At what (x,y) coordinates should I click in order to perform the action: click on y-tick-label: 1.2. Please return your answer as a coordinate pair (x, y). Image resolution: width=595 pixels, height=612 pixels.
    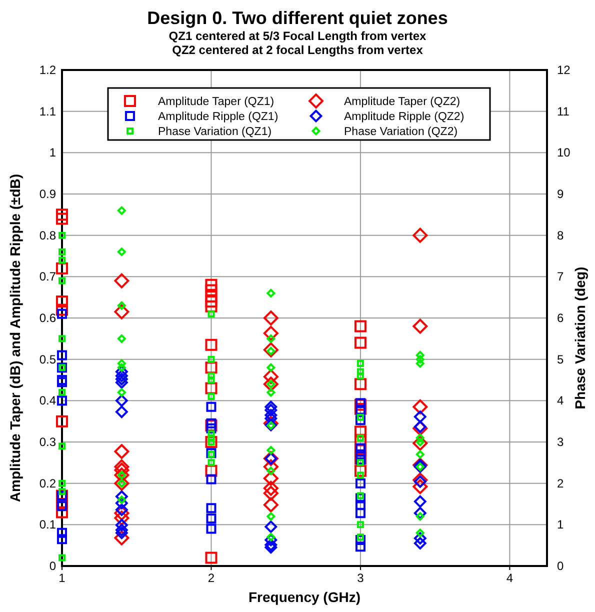
    Looking at the image, I should click on (47, 70).